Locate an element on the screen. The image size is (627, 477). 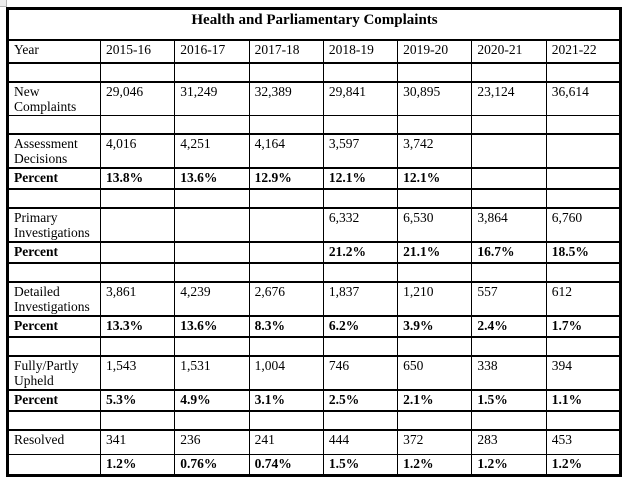
value-cell: 2.1% is located at coordinates (435, 400).